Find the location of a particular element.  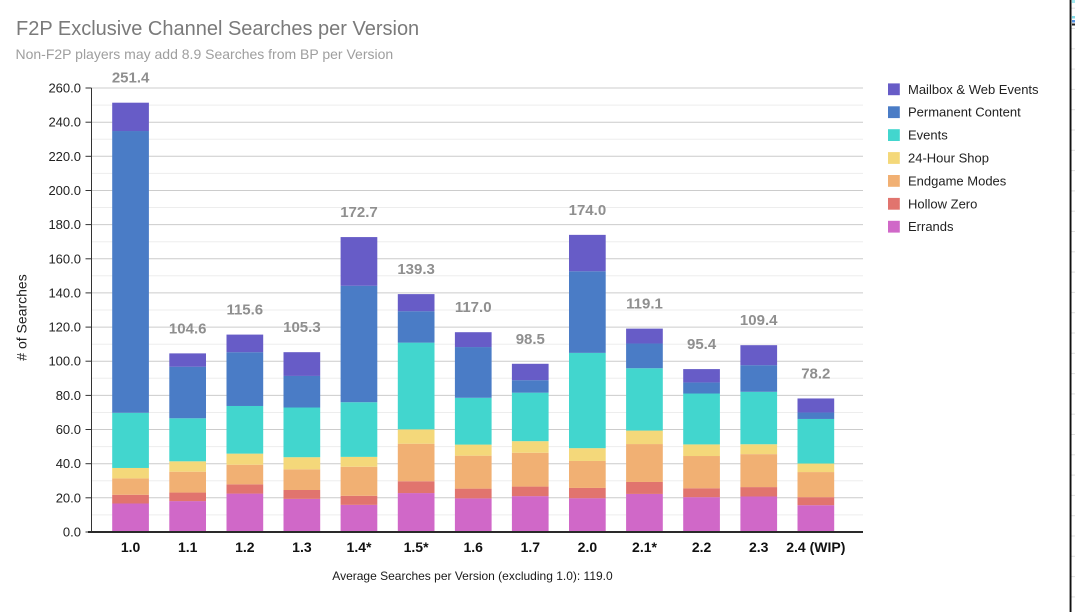

svg-text: 109.4 is located at coordinates (759, 320).